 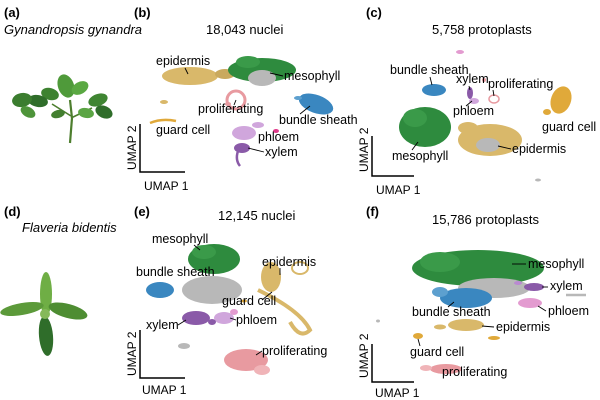 I want to click on panel-c-axis-umap2: UMAP 2, so click(x=364, y=149).